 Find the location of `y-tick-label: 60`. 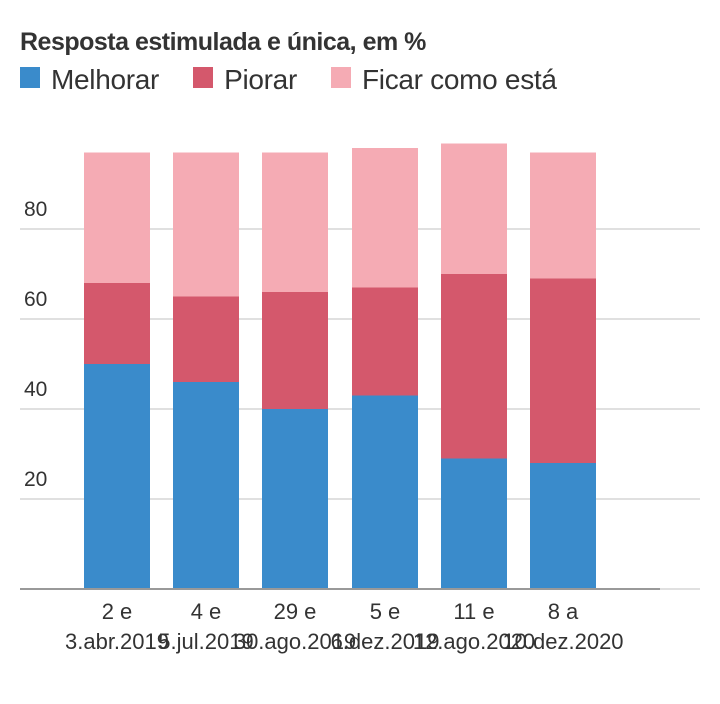

y-tick-label: 60 is located at coordinates (35, 299).